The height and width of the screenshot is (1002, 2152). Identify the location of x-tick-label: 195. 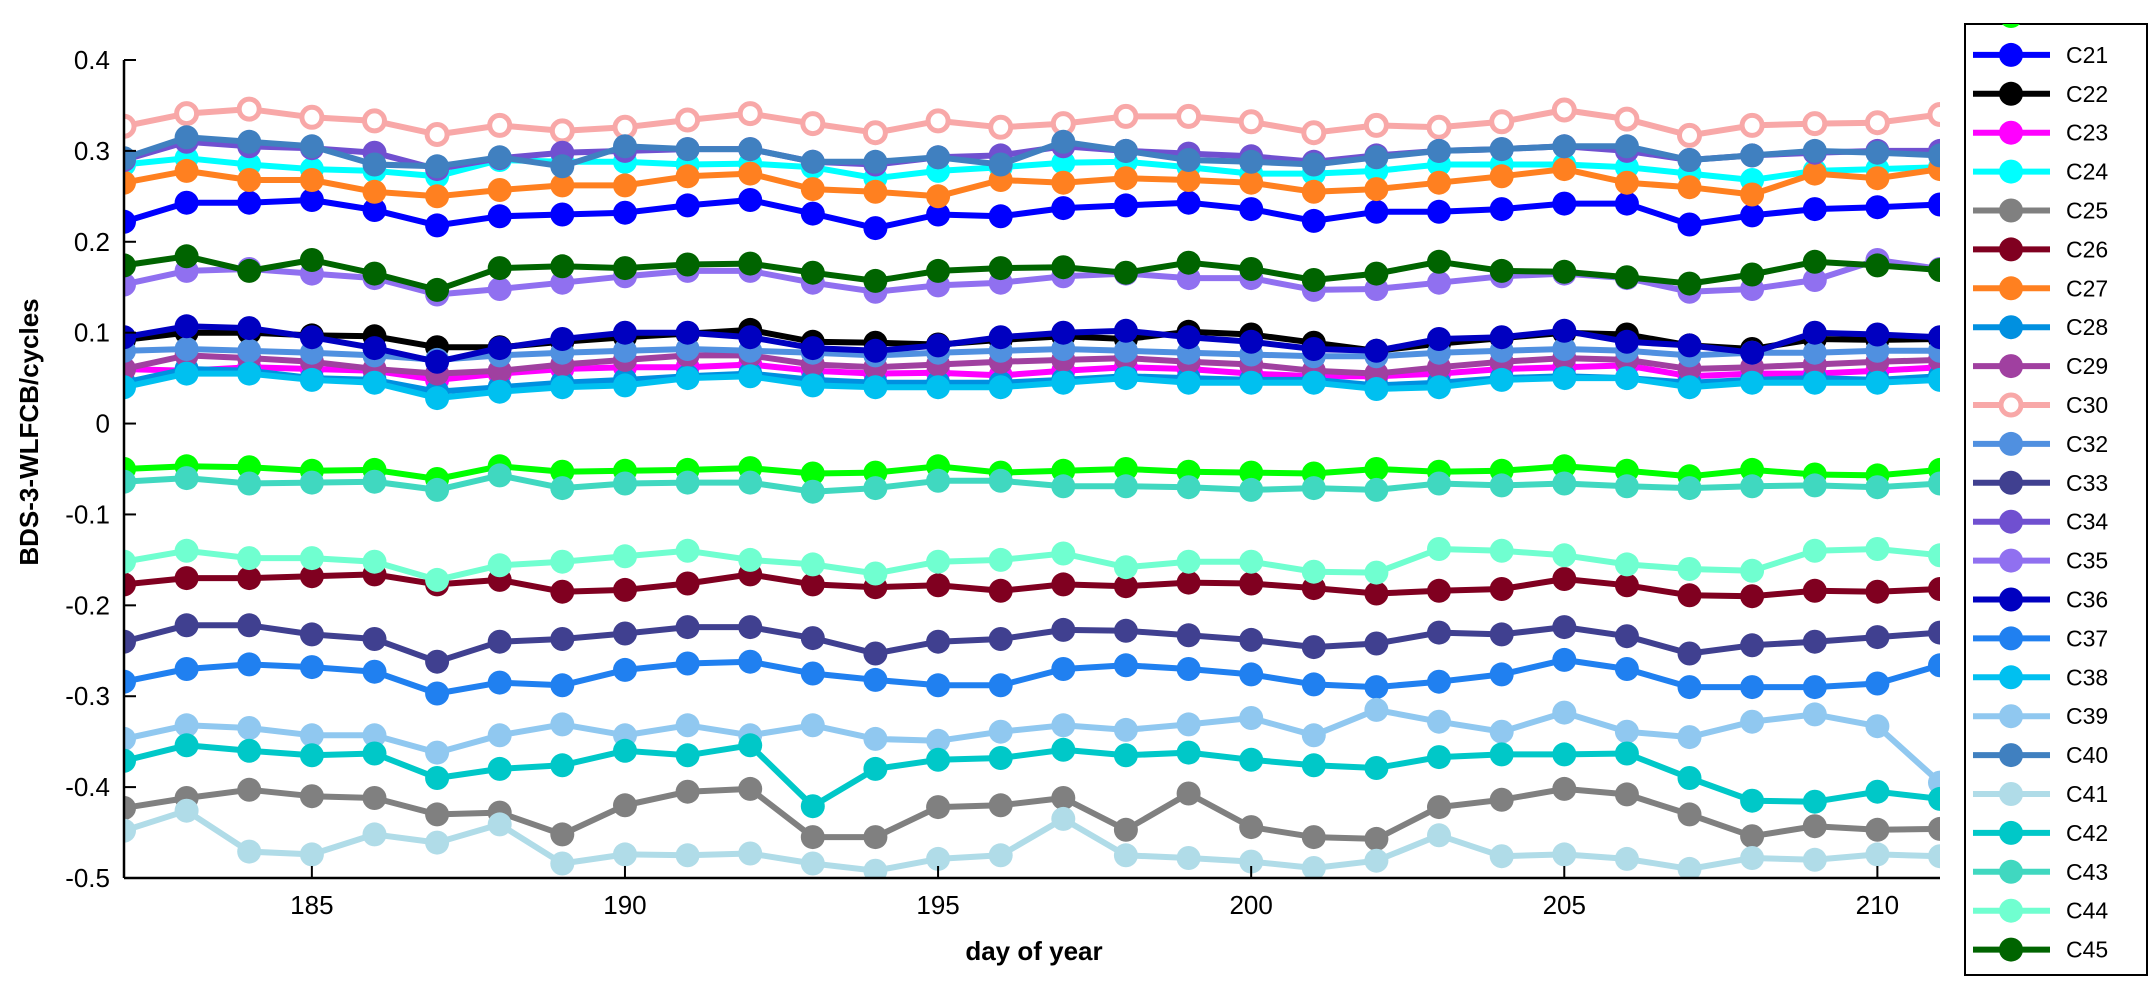
(937, 905).